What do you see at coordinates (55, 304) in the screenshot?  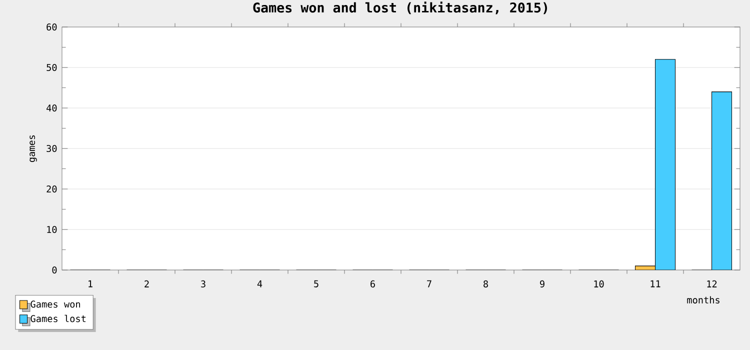 I see `legend-label: Games won` at bounding box center [55, 304].